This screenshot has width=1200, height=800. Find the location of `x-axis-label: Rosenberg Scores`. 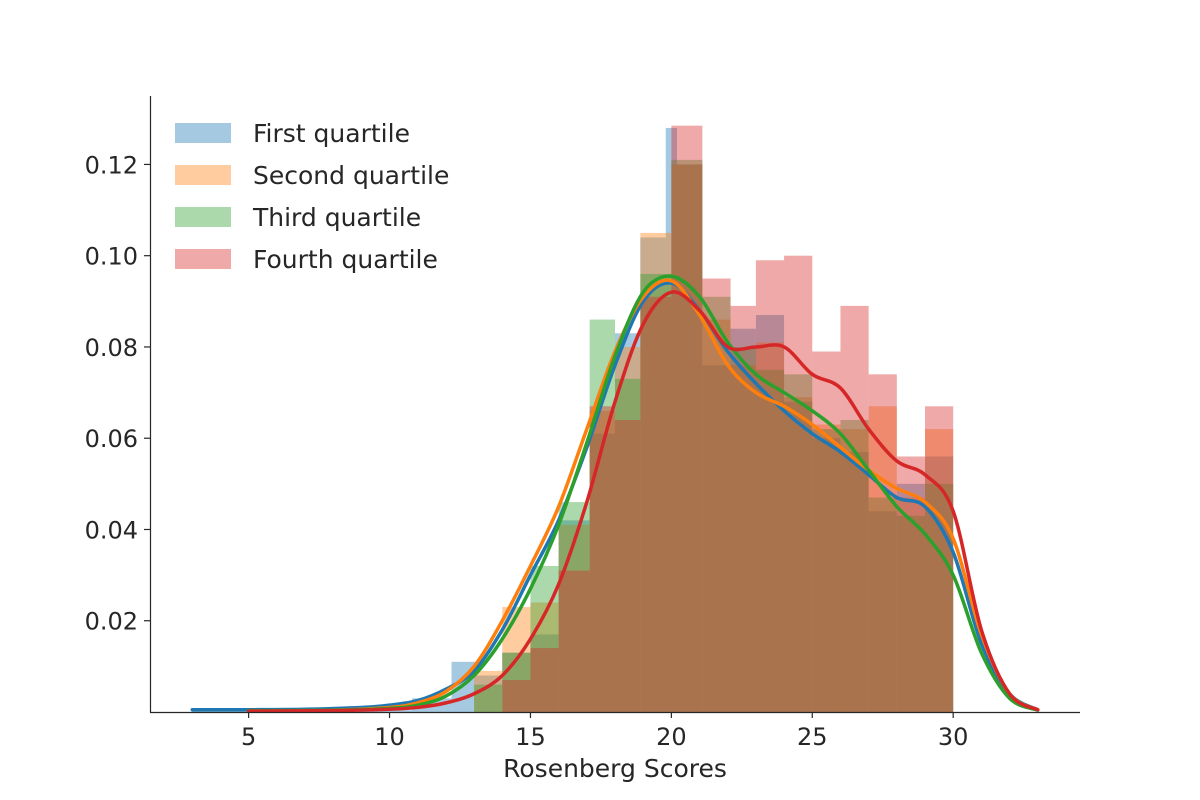

x-axis-label: Rosenberg Scores is located at coordinates (615, 768).